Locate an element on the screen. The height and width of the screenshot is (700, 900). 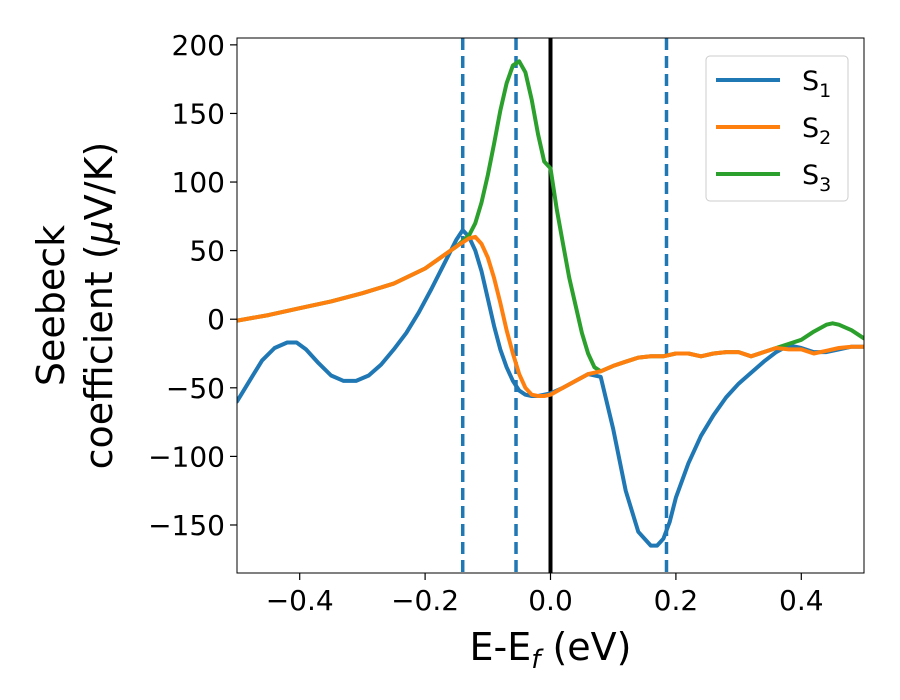
y-tick-label: −50 is located at coordinates (195, 388).